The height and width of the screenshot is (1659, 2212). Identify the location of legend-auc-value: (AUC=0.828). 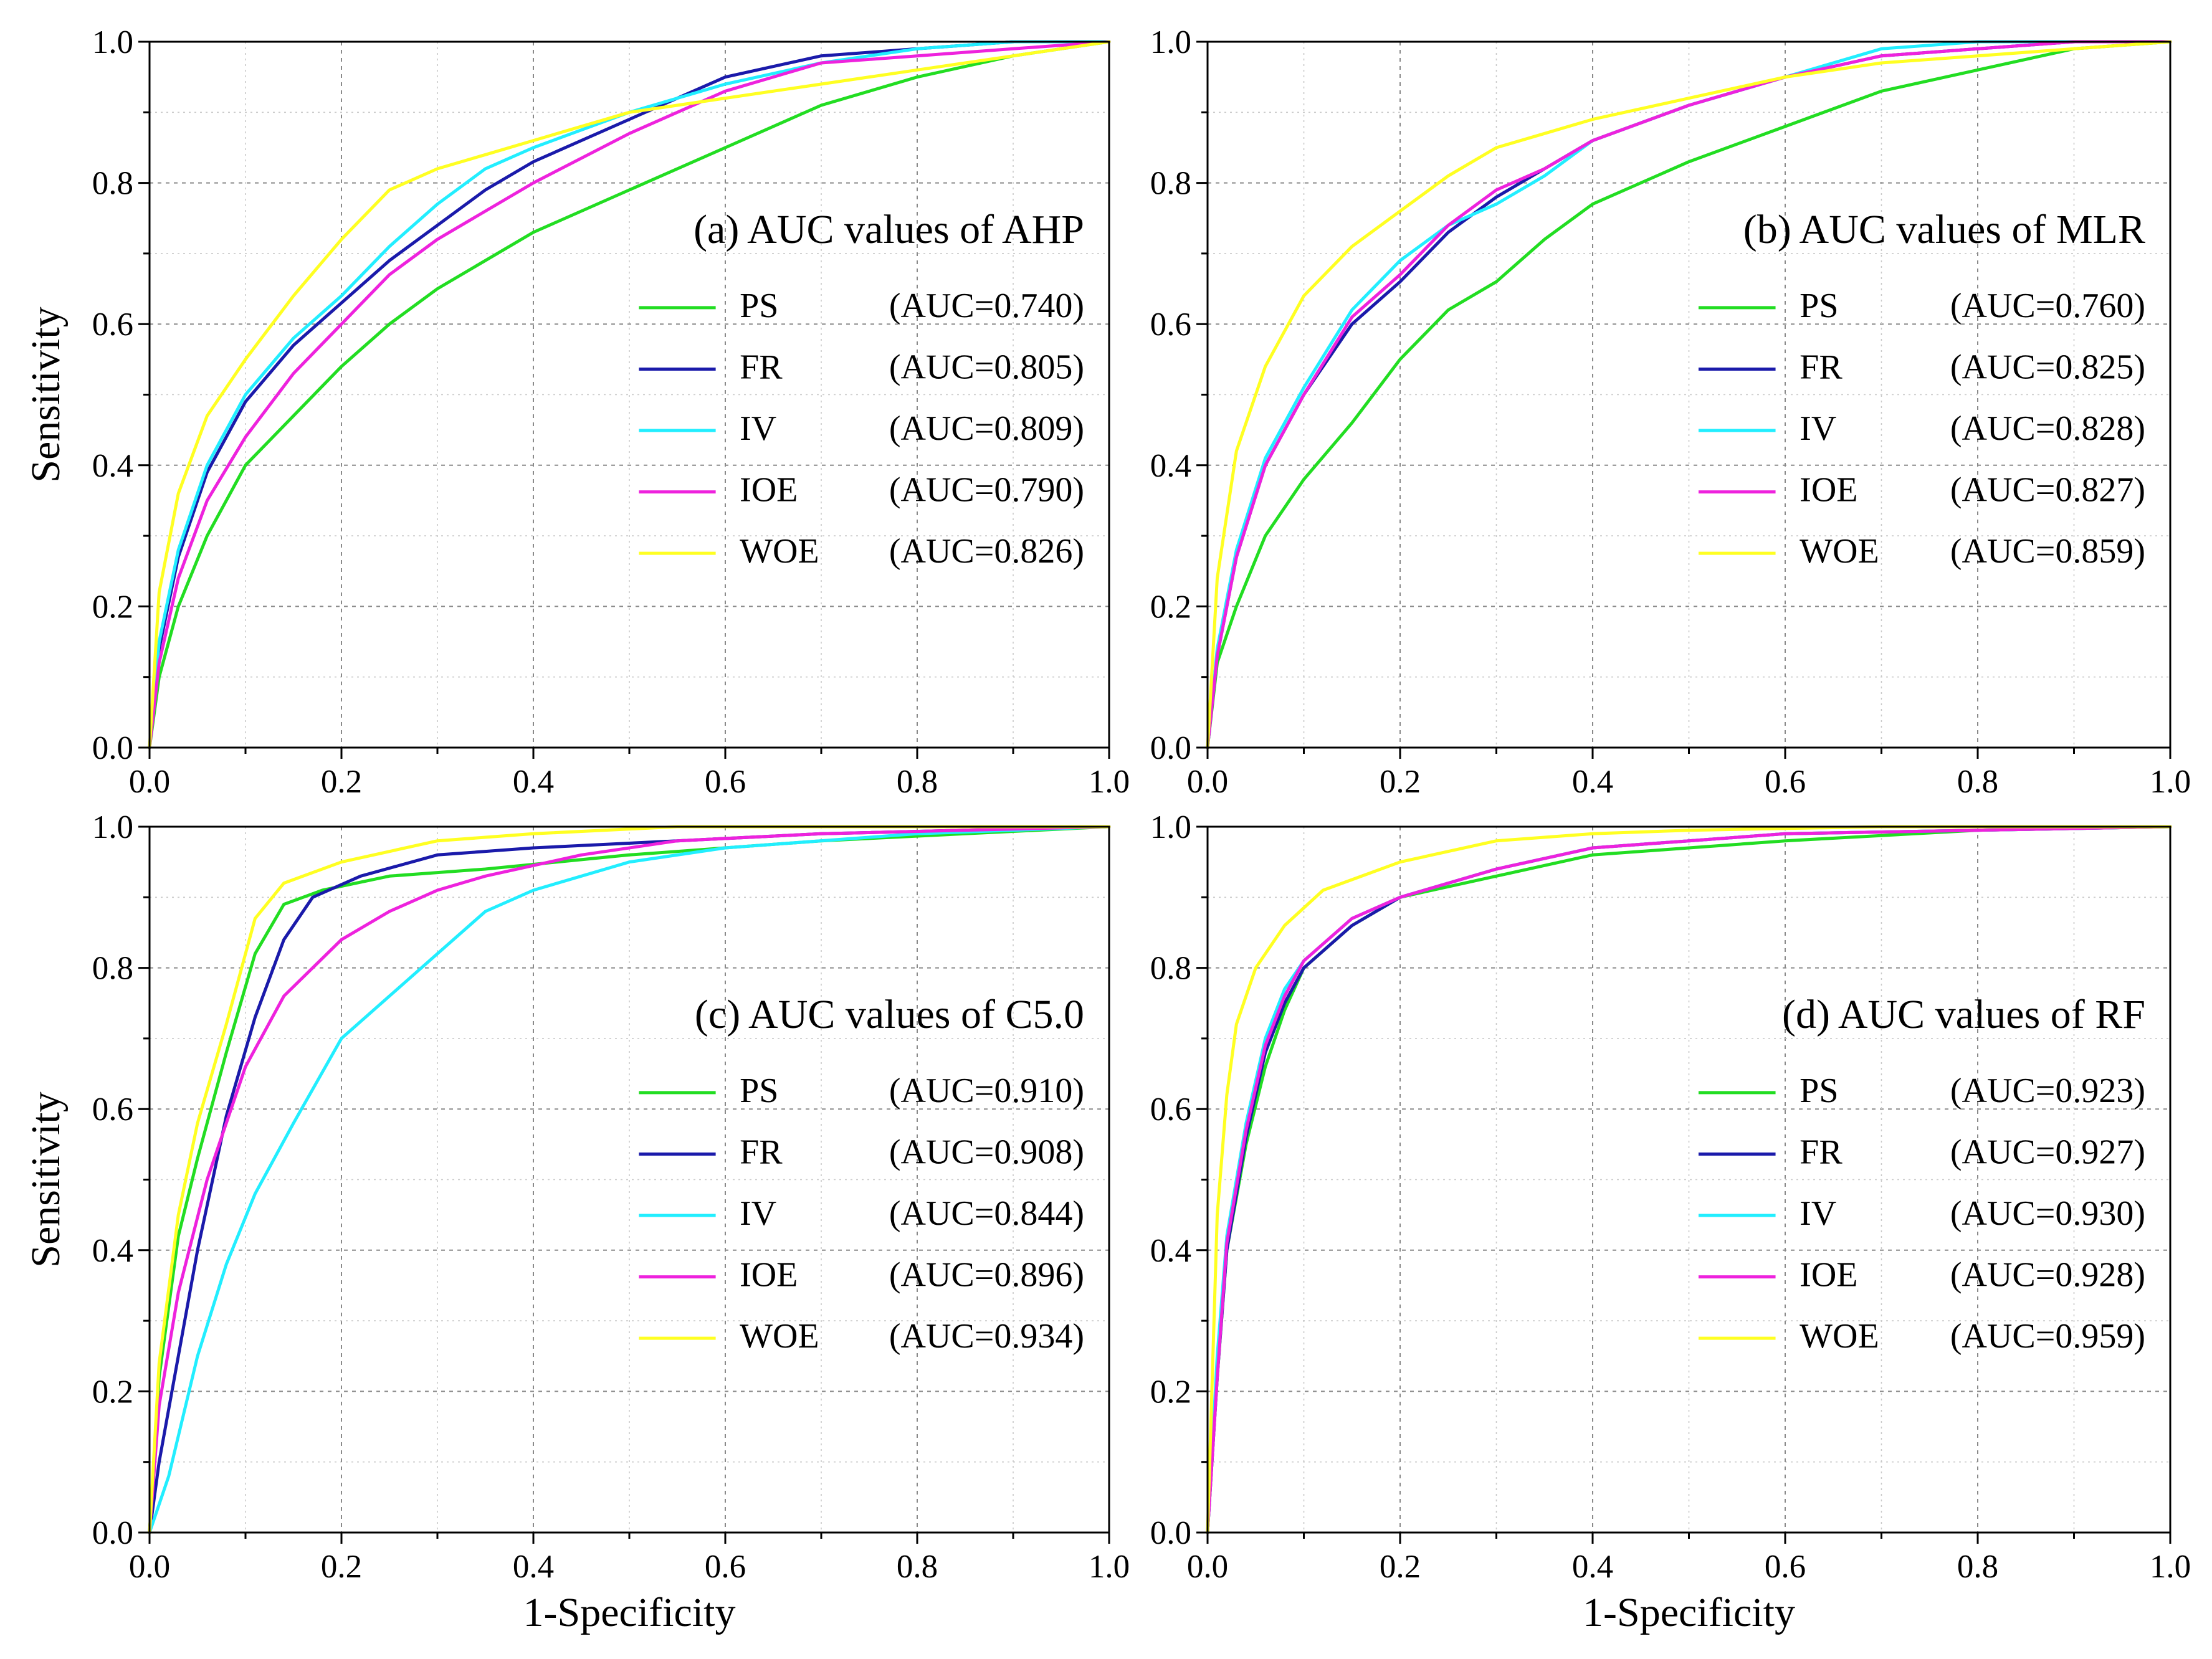
(2048, 428).